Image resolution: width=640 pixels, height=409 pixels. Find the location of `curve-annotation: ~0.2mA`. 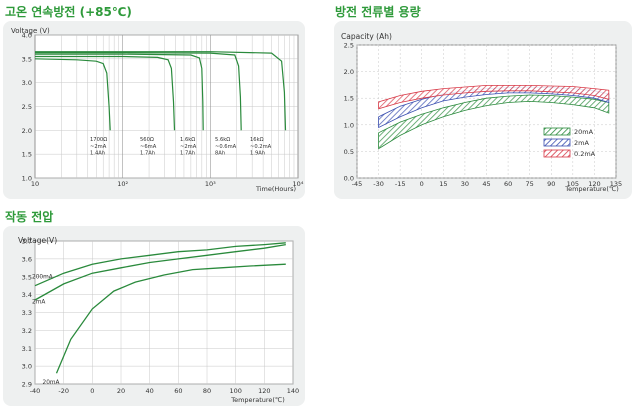

curve-annotation: ~0.2mA is located at coordinates (261, 147).